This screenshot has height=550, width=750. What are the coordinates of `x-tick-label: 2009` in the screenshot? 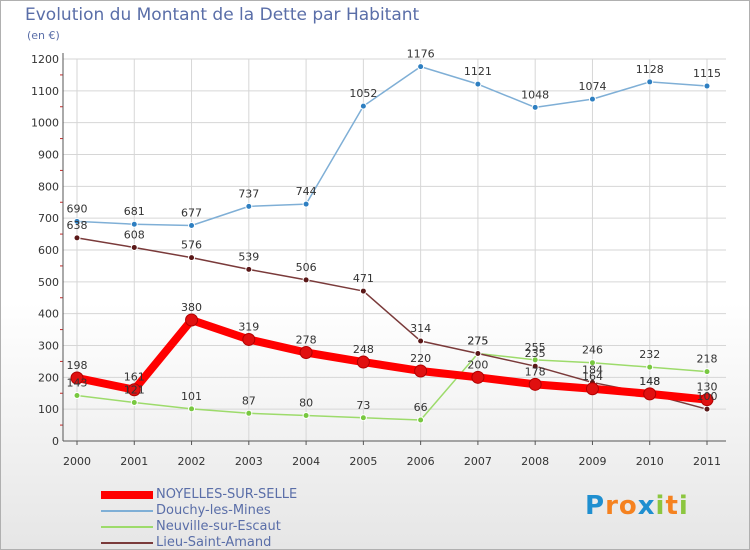 It's located at (592, 461).